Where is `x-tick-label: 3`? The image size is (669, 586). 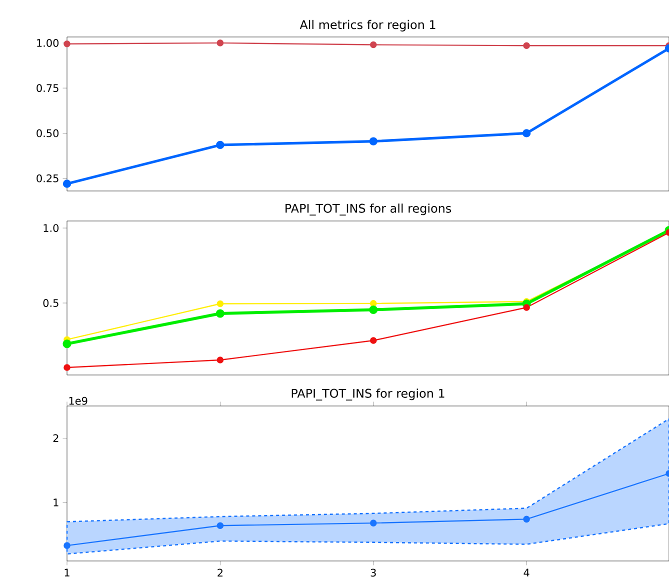
x-tick-label: 3 is located at coordinates (373, 572).